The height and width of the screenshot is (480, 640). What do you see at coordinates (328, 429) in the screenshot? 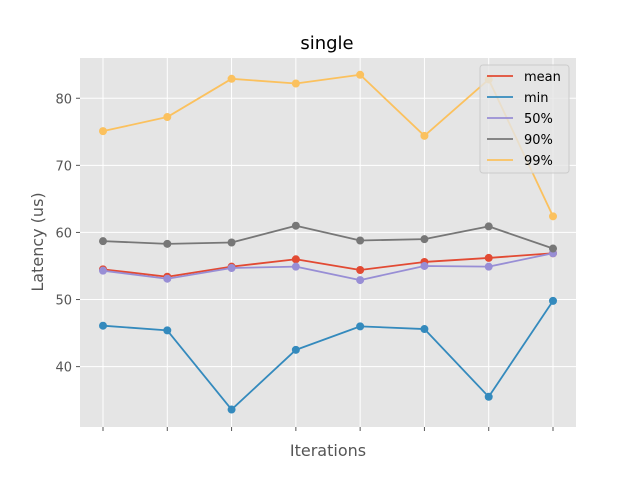
I see `x-axis-ticks` at bounding box center [328, 429].